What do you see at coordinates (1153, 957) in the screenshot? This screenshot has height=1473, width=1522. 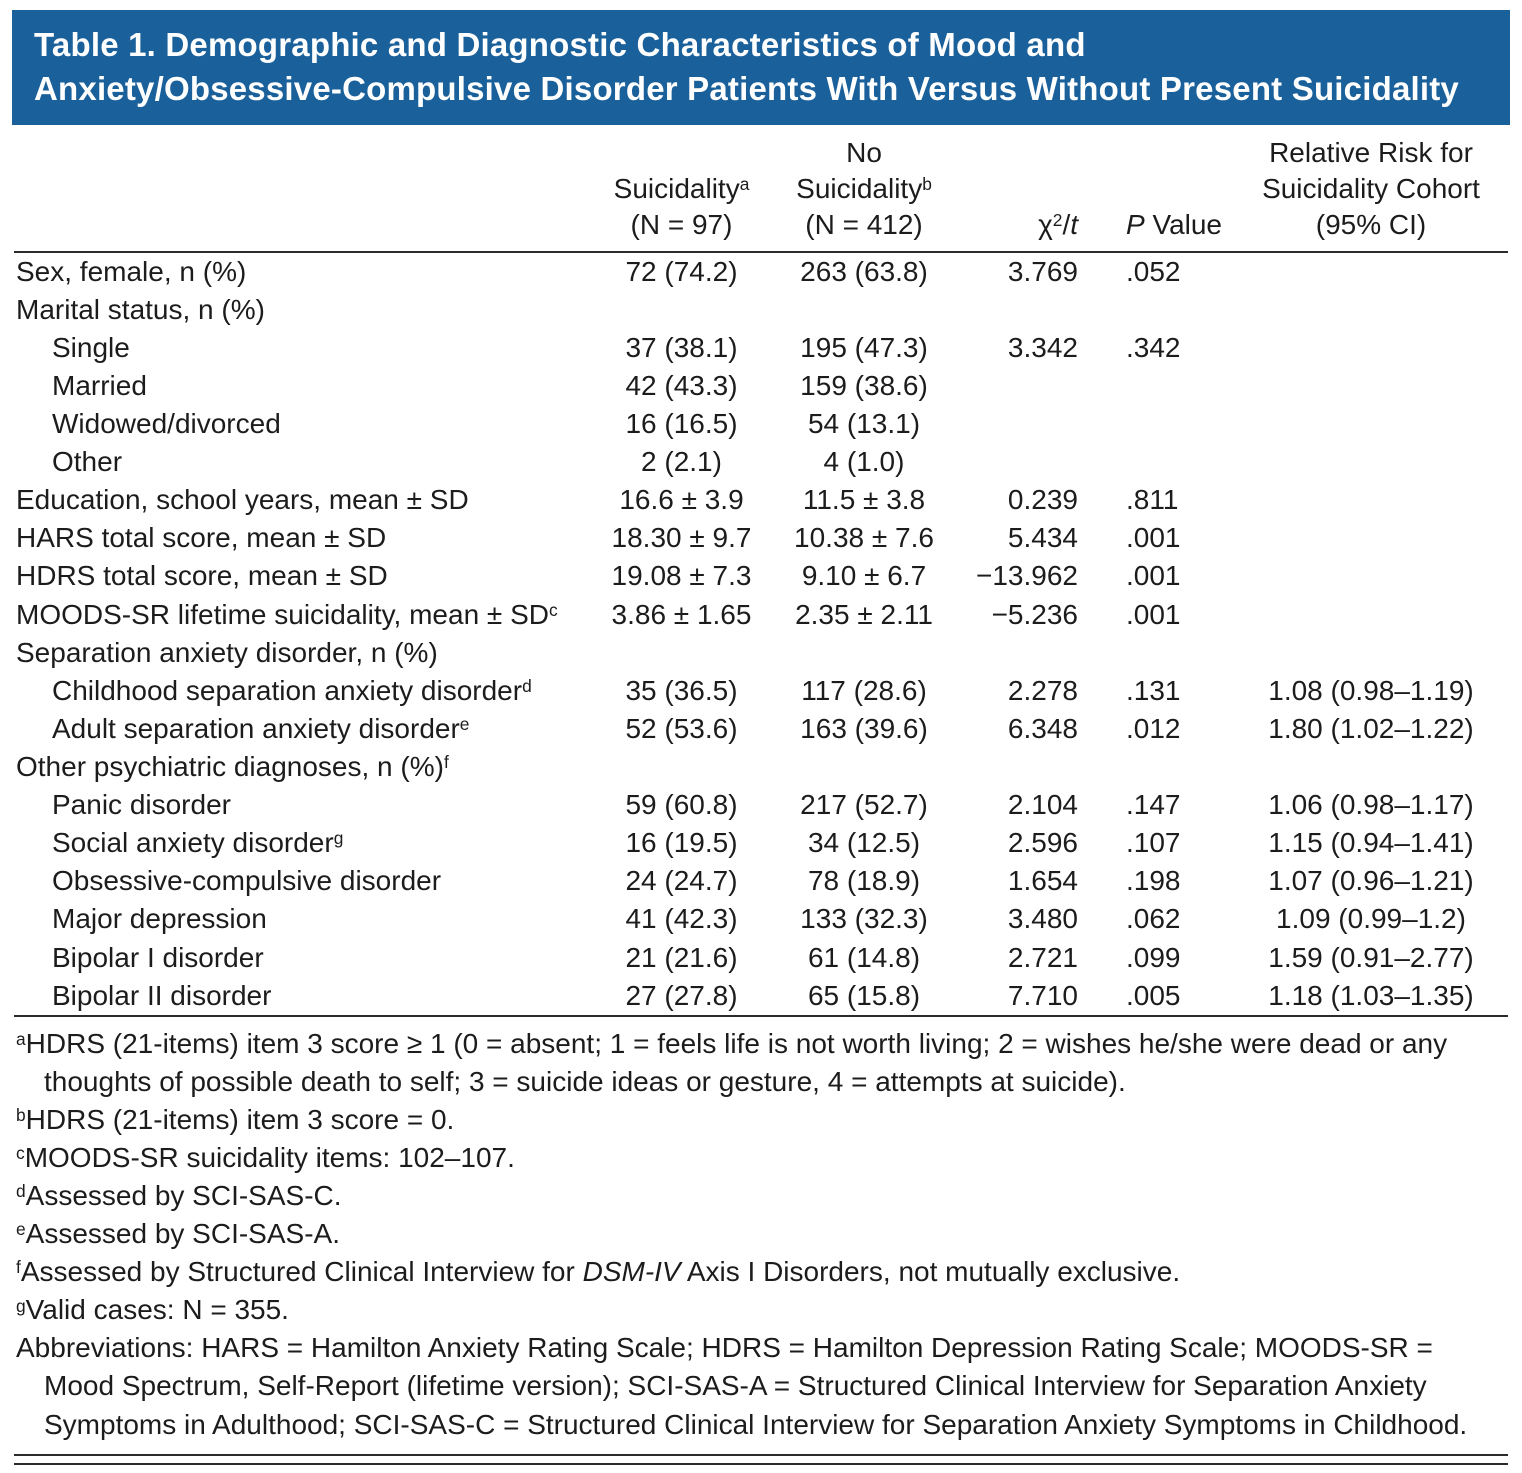 I see `cell-p-value: .099` at bounding box center [1153, 957].